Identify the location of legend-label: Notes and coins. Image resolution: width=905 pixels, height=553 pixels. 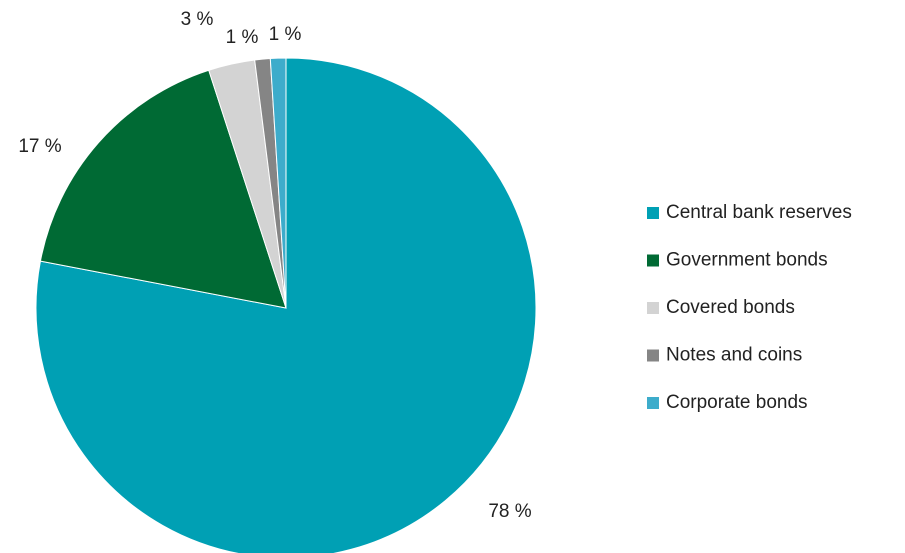
(734, 355).